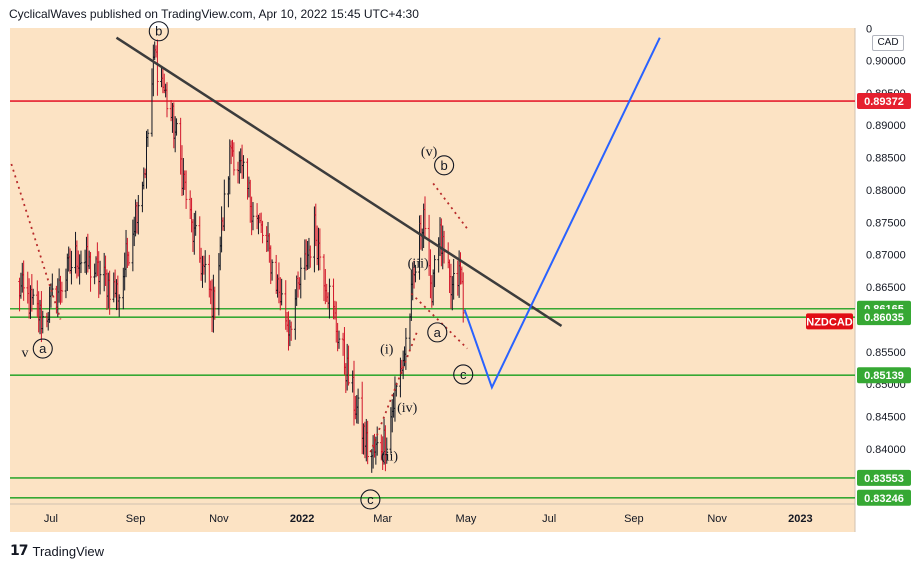  I want to click on price-tick-label: 0.84500, so click(886, 418).